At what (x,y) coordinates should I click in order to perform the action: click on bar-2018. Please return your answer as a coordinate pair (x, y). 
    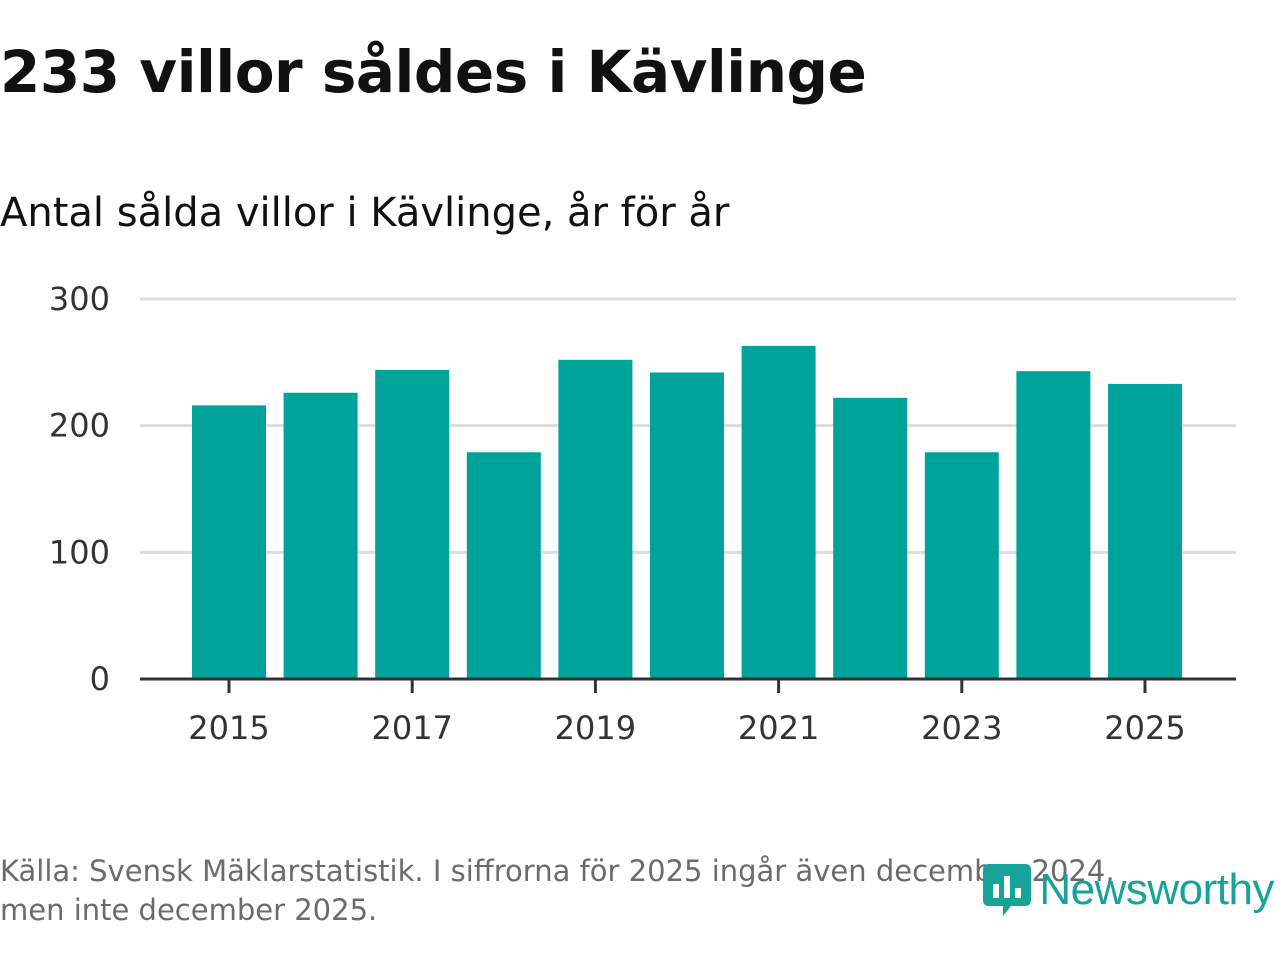
    Looking at the image, I should click on (503, 565).